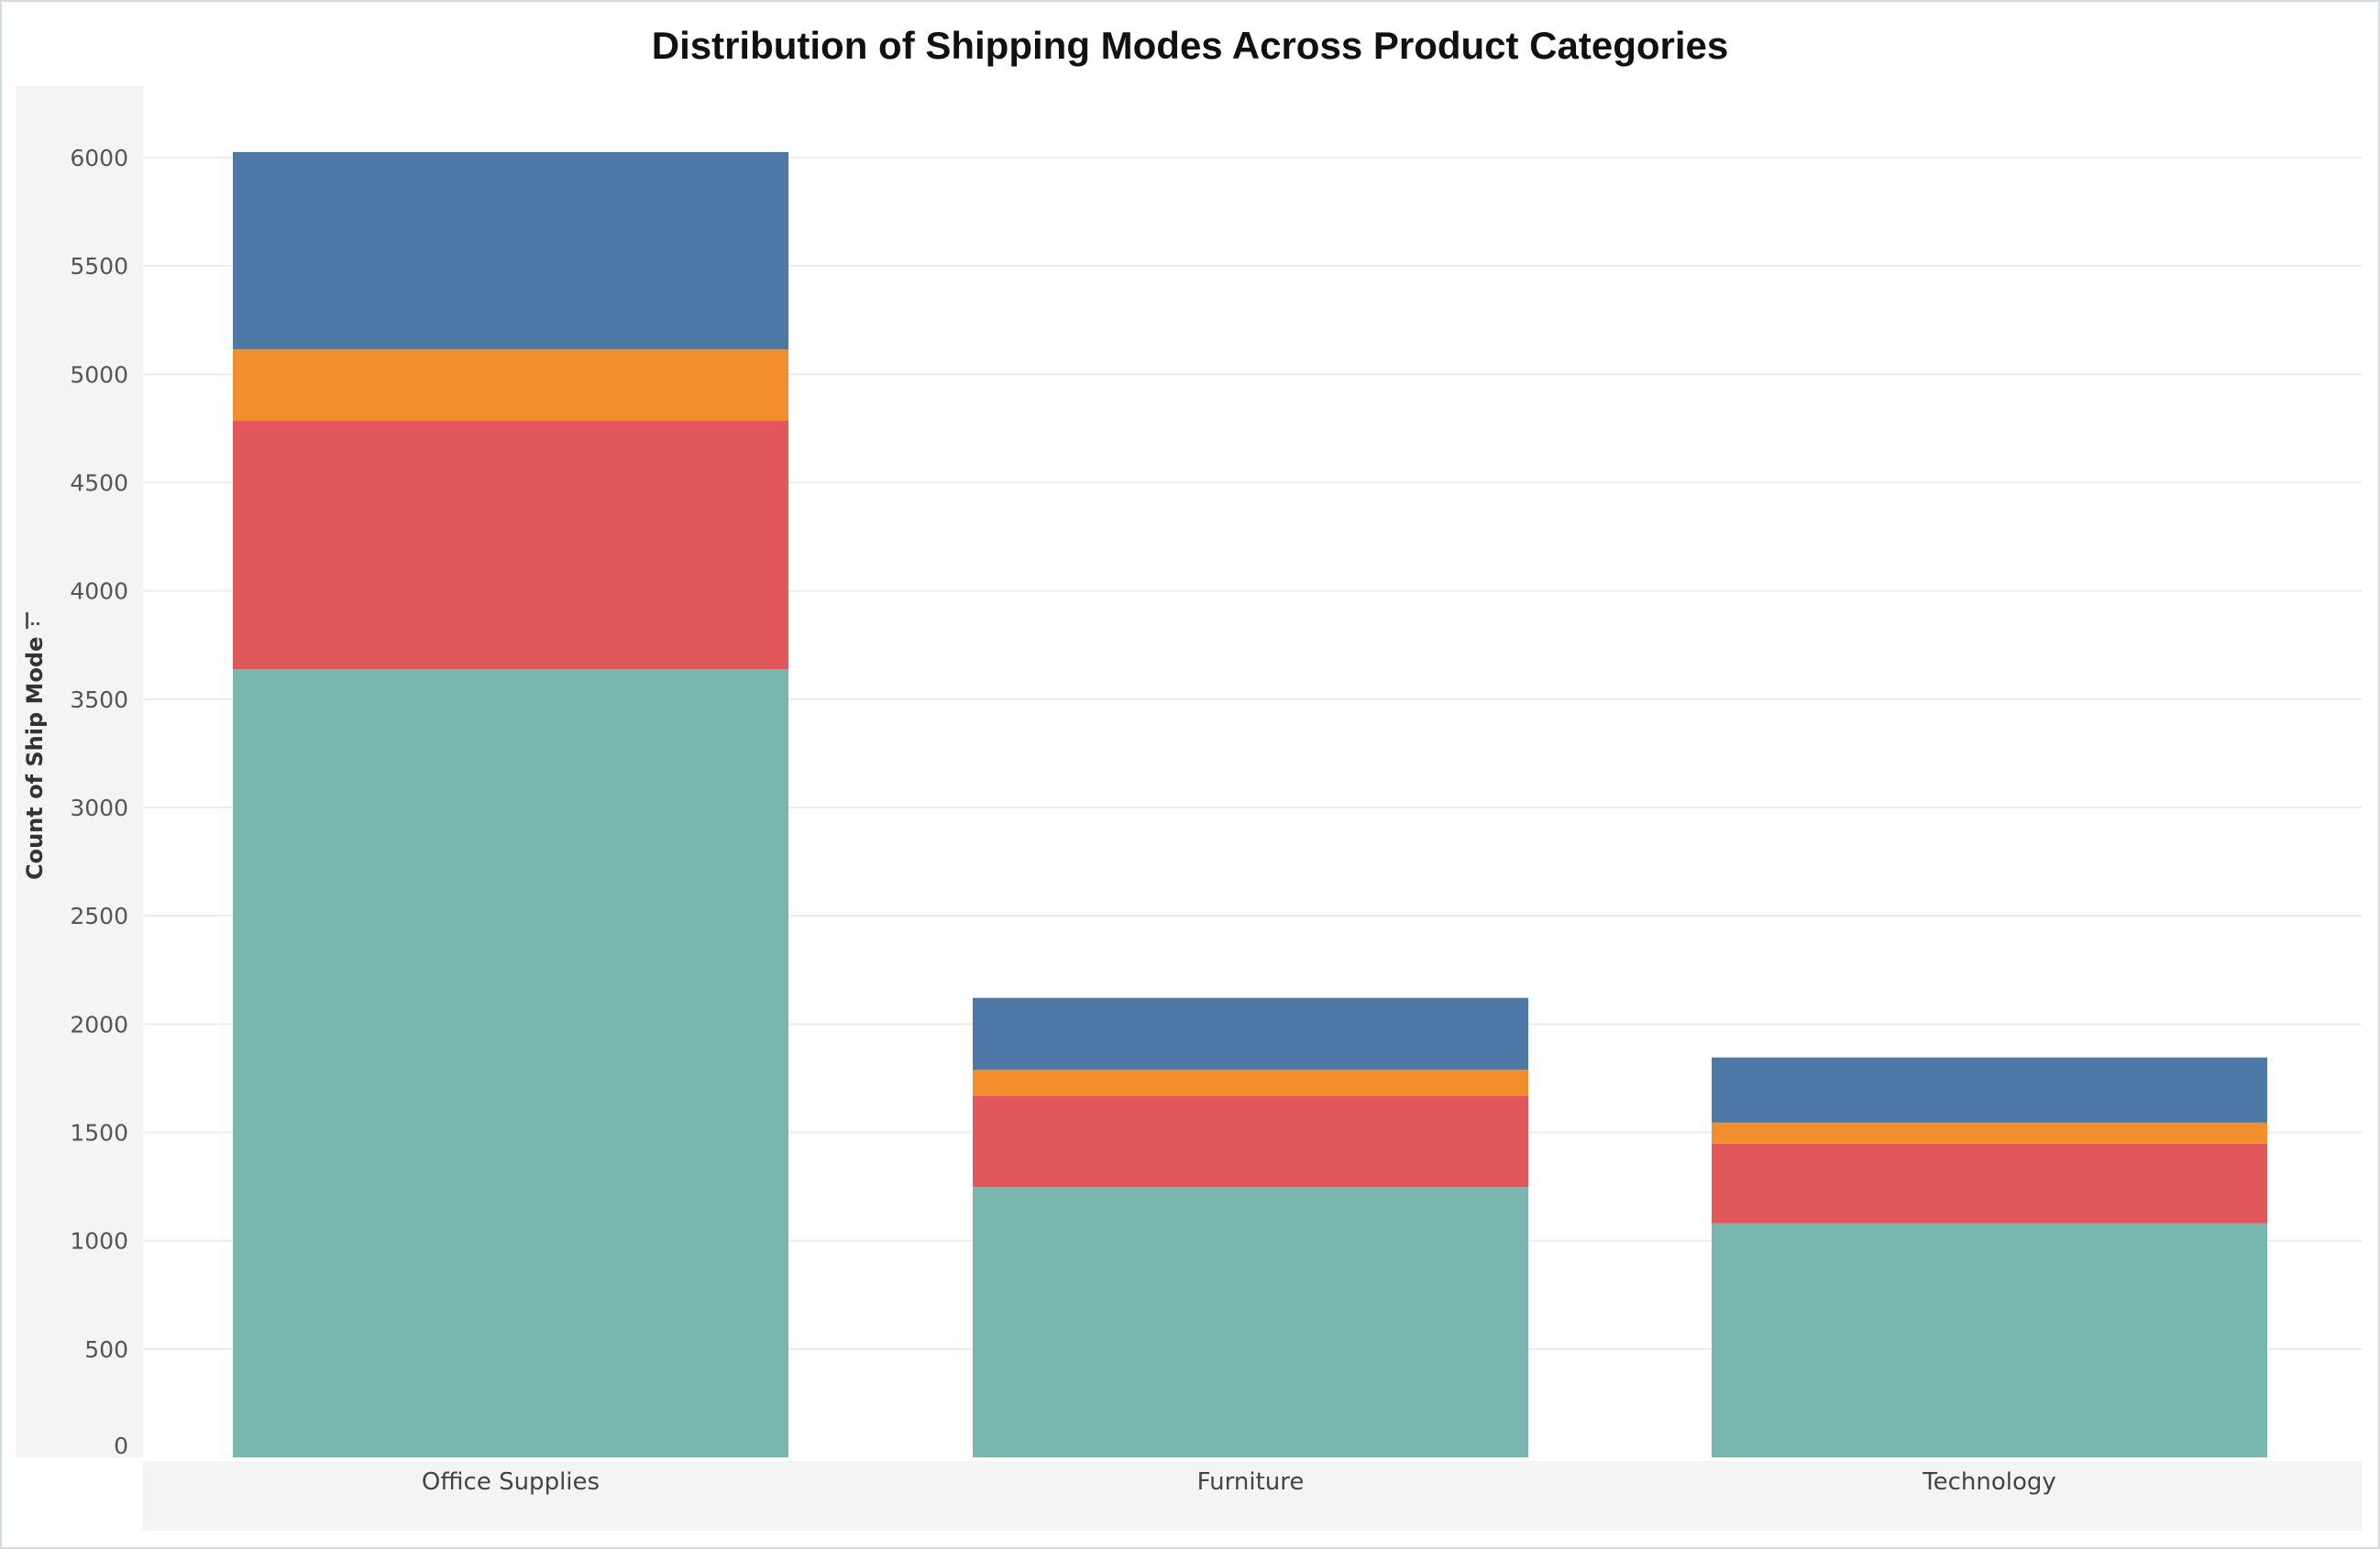  I want to click on y-tick-label: 3500, so click(99, 700).